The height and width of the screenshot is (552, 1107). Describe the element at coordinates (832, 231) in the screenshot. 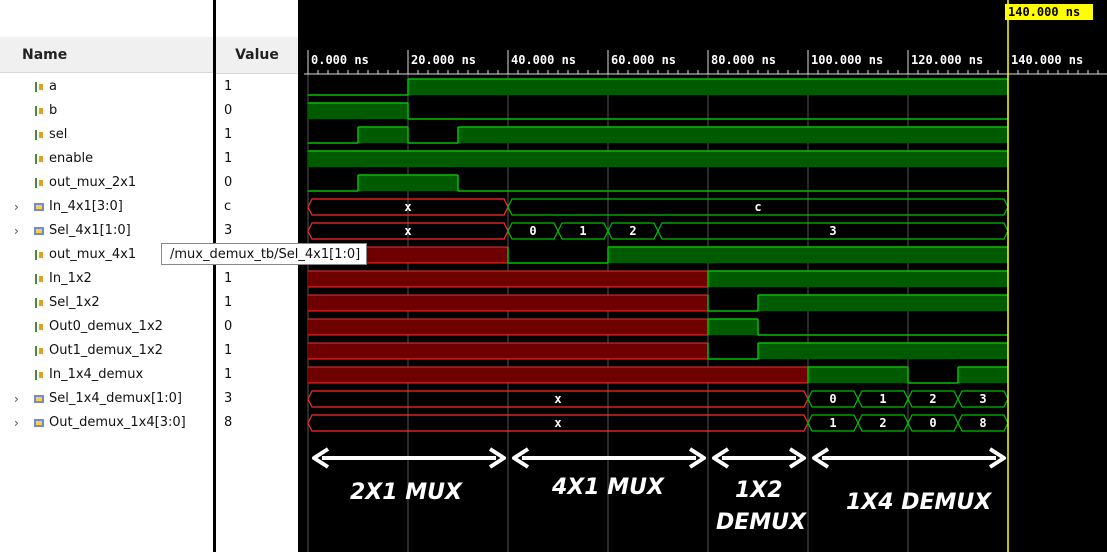

I see `bus-value-label: 3` at that location.